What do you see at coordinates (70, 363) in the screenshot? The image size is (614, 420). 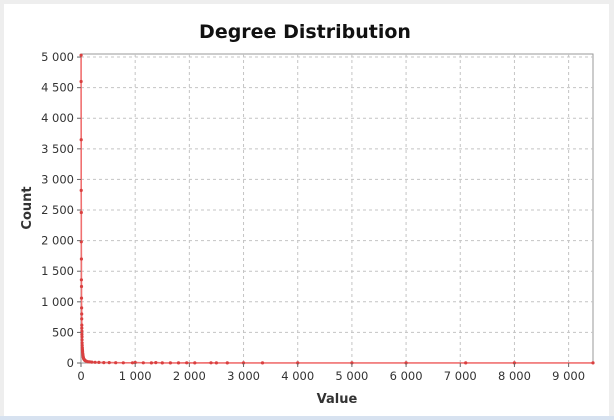 I see `y-tick-label: 0` at bounding box center [70, 363].